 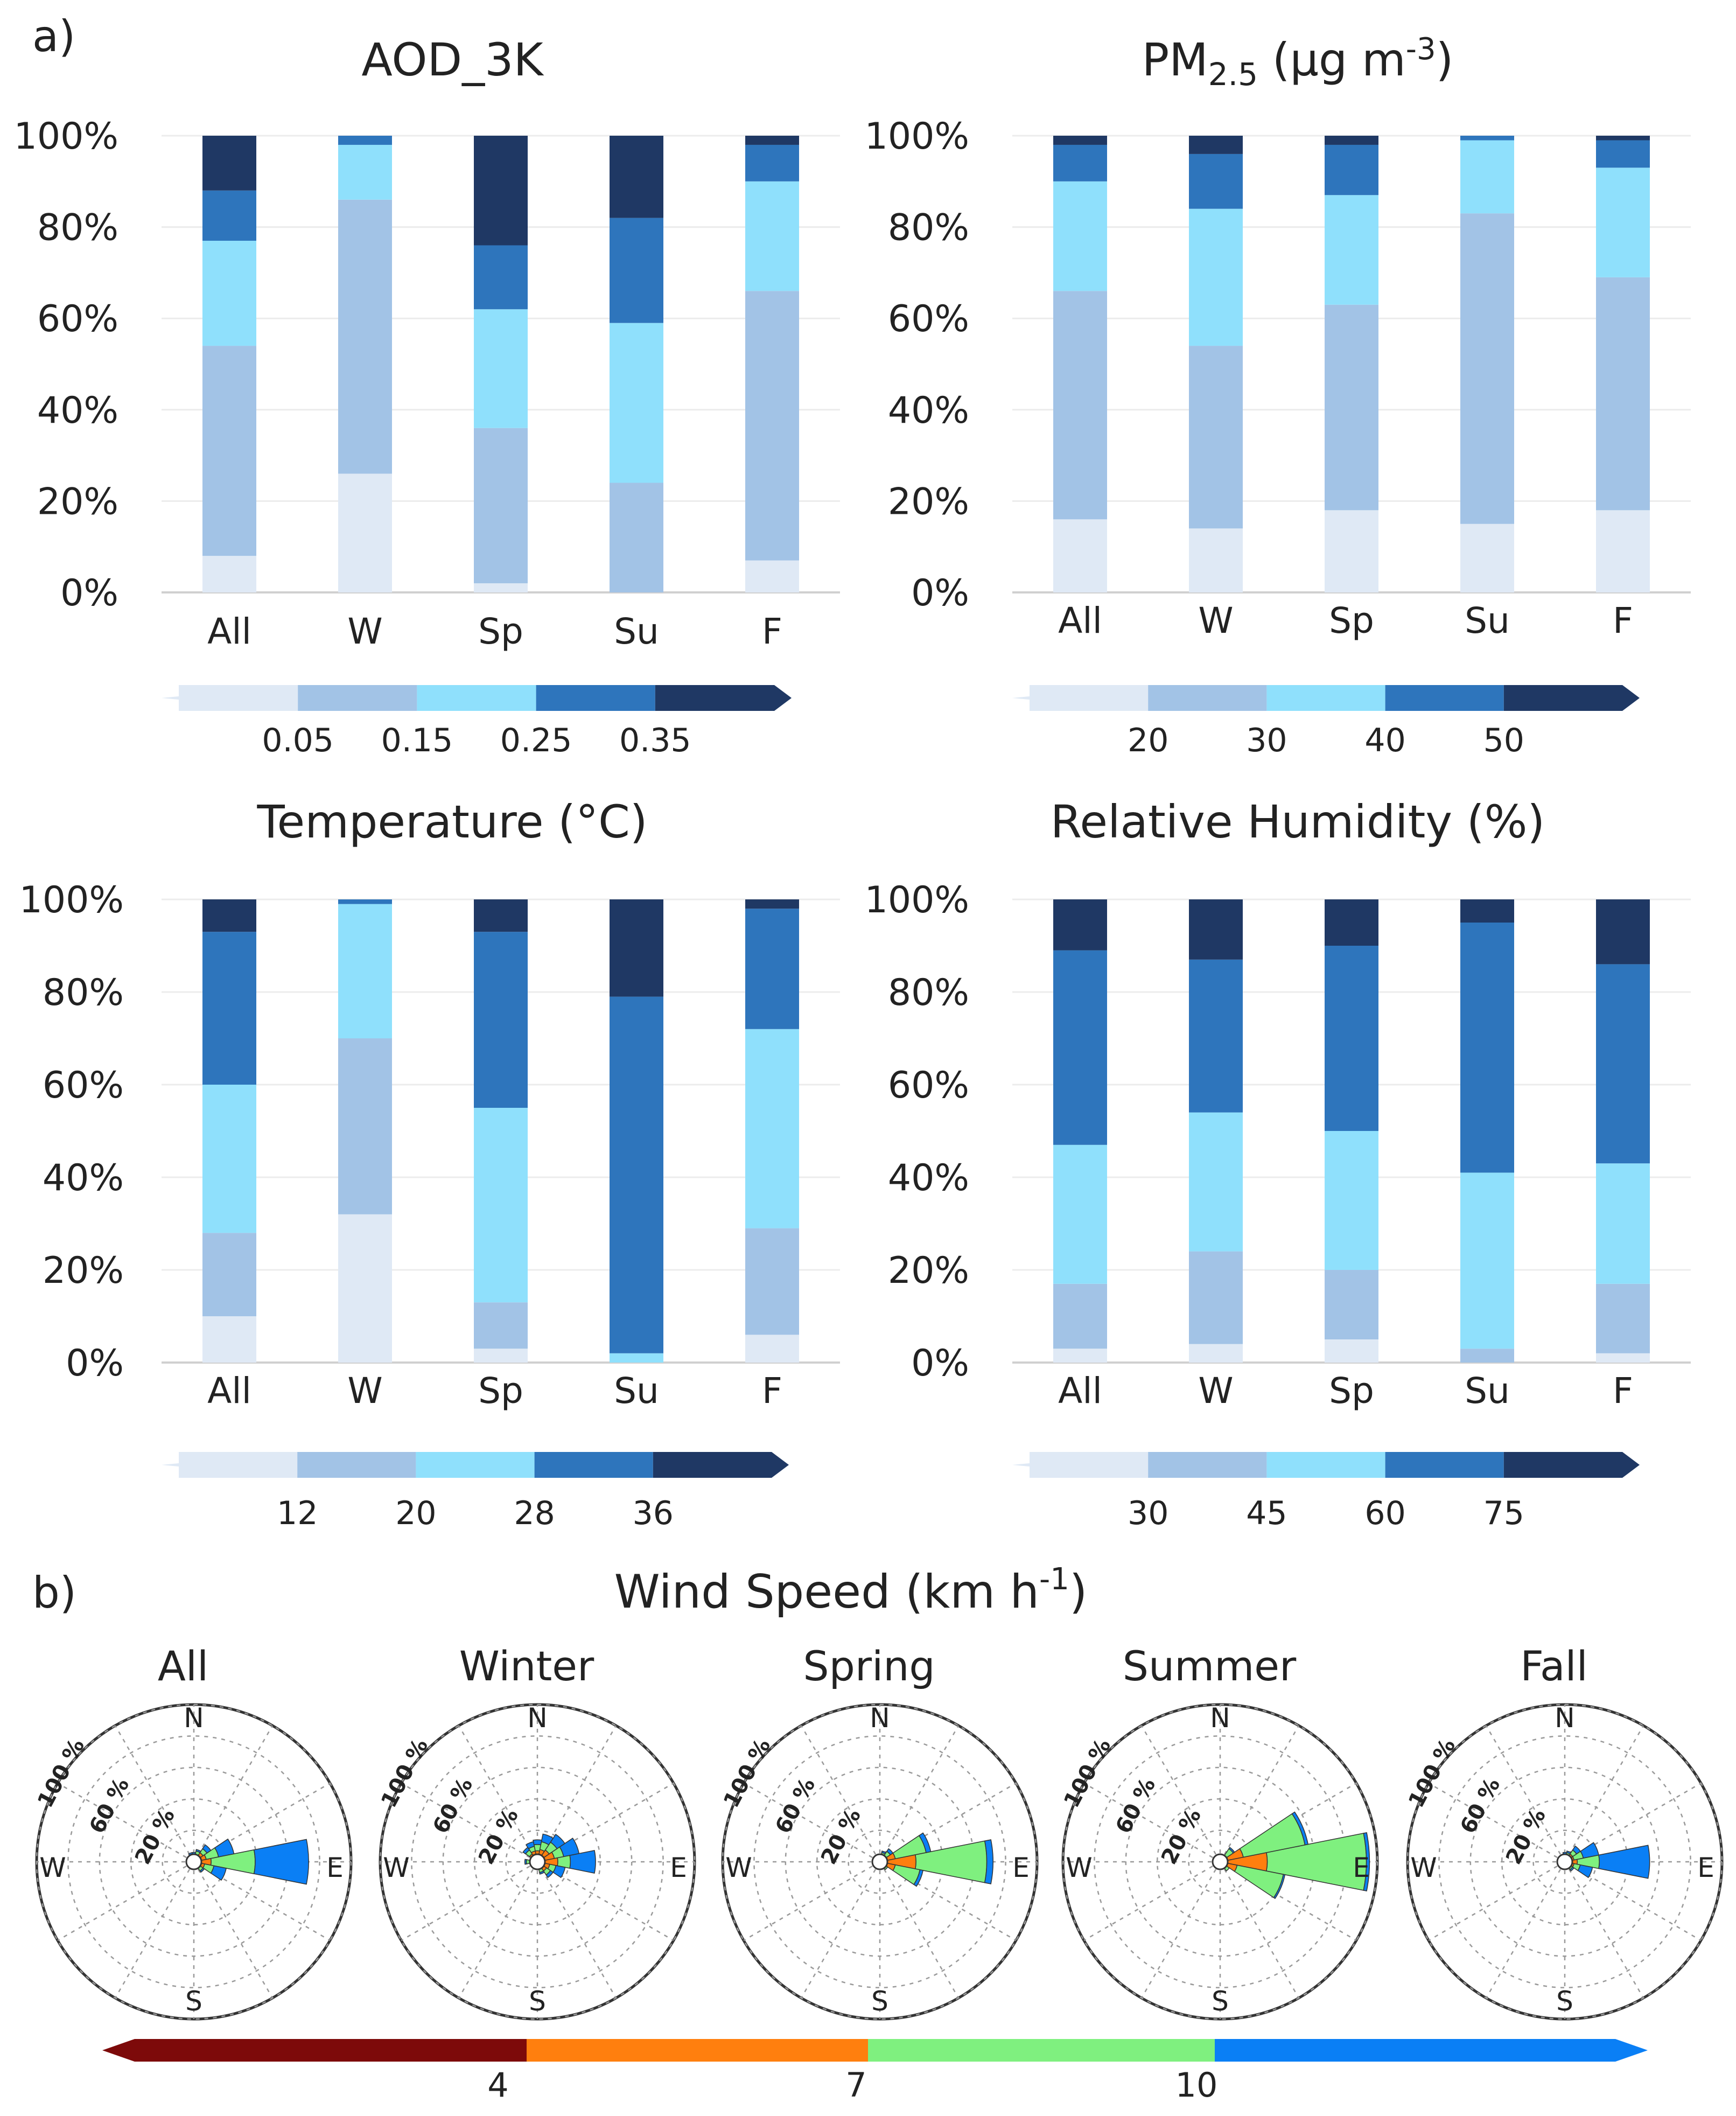 I want to click on category-label: W, so click(x=364, y=631).